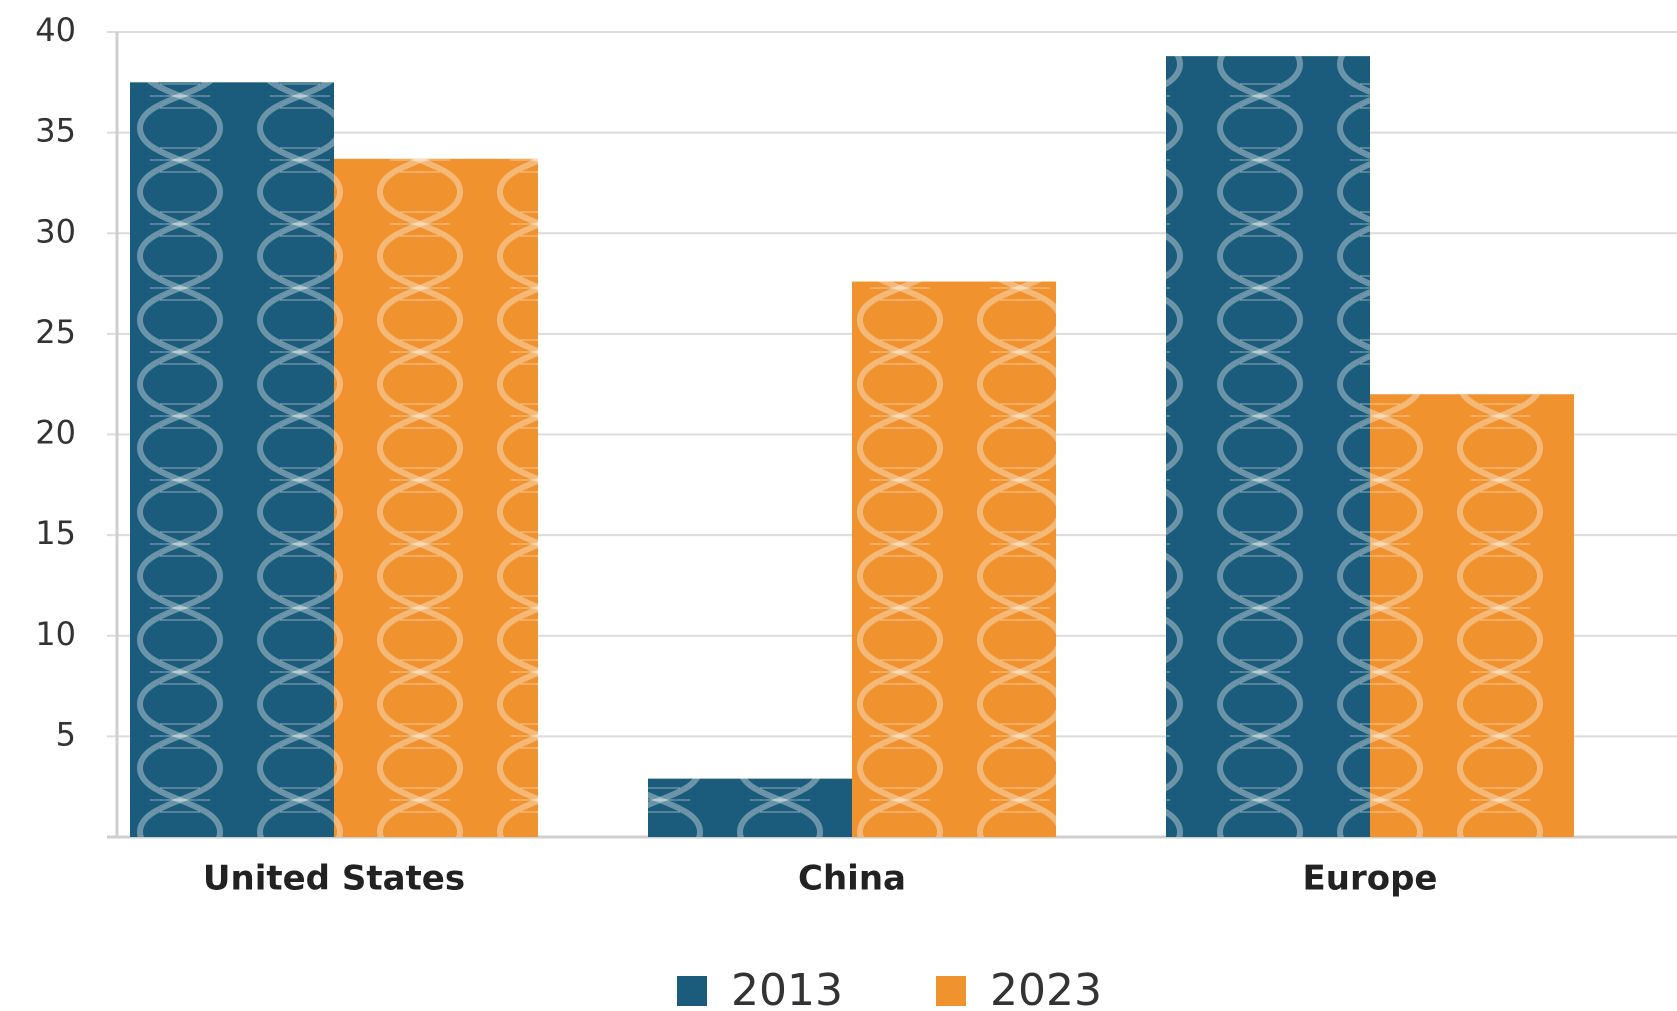 The image size is (1677, 1011). What do you see at coordinates (55, 30) in the screenshot?
I see `y-tick-label: 40` at bounding box center [55, 30].